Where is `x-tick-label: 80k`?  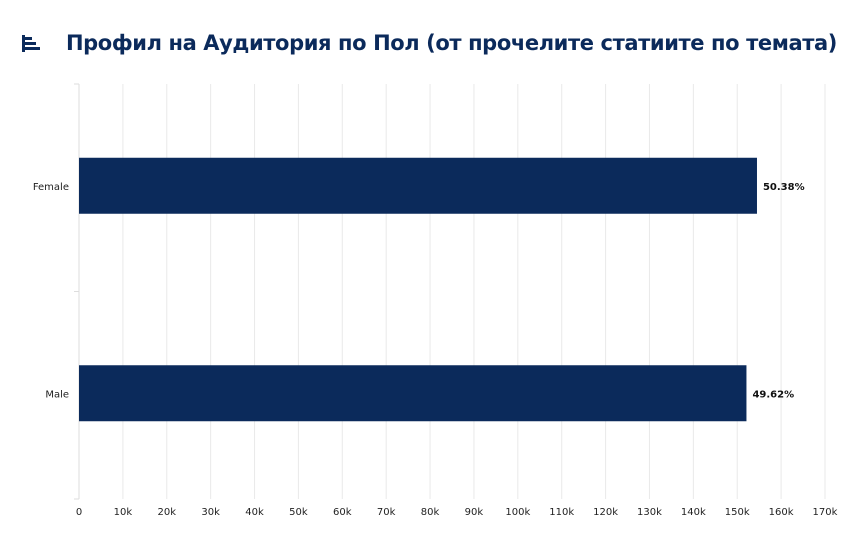 x-tick-label: 80k is located at coordinates (430, 512).